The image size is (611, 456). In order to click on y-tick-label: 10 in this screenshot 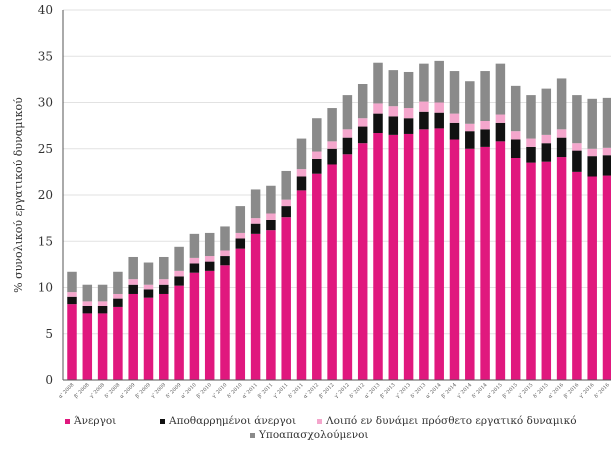, I will do `click(45, 288)`.